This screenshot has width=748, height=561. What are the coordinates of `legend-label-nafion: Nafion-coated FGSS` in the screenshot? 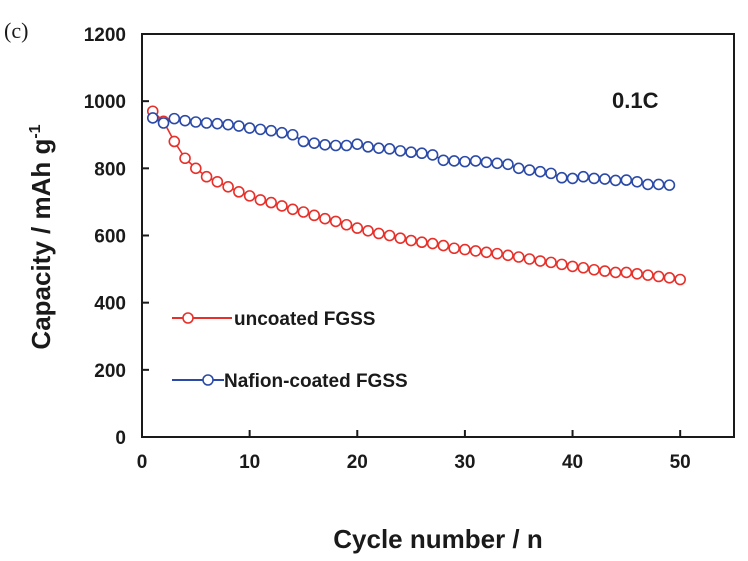 It's located at (316, 381).